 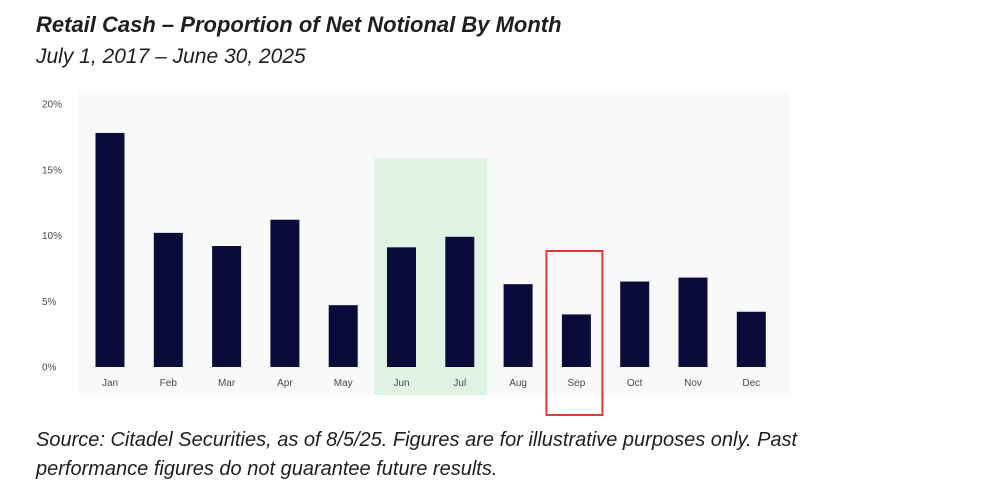 I want to click on x-tick-label: Jun, so click(x=401, y=383).